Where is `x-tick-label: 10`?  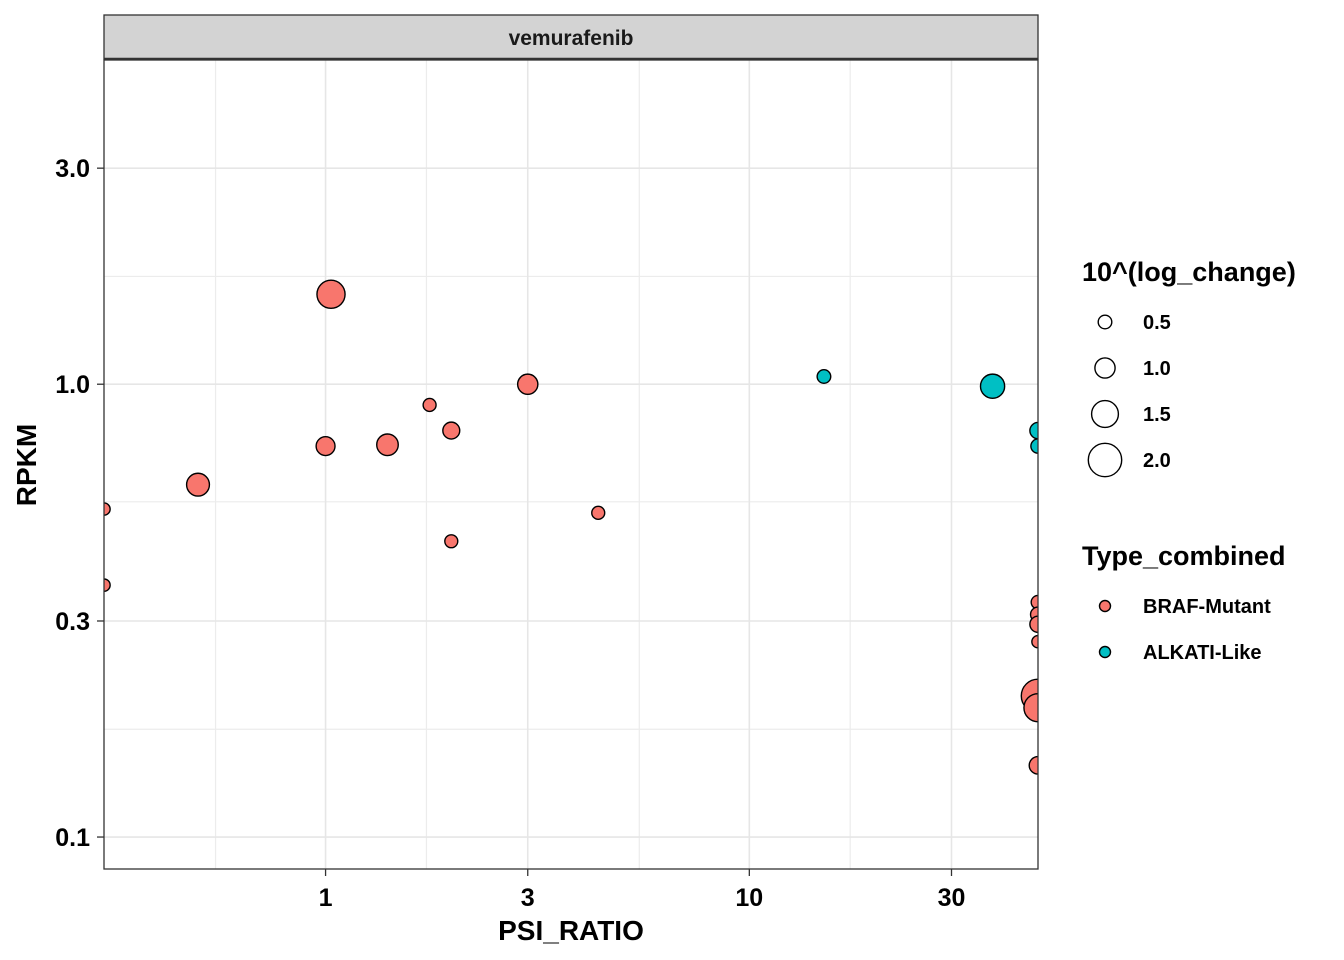 x-tick-label: 10 is located at coordinates (749, 898).